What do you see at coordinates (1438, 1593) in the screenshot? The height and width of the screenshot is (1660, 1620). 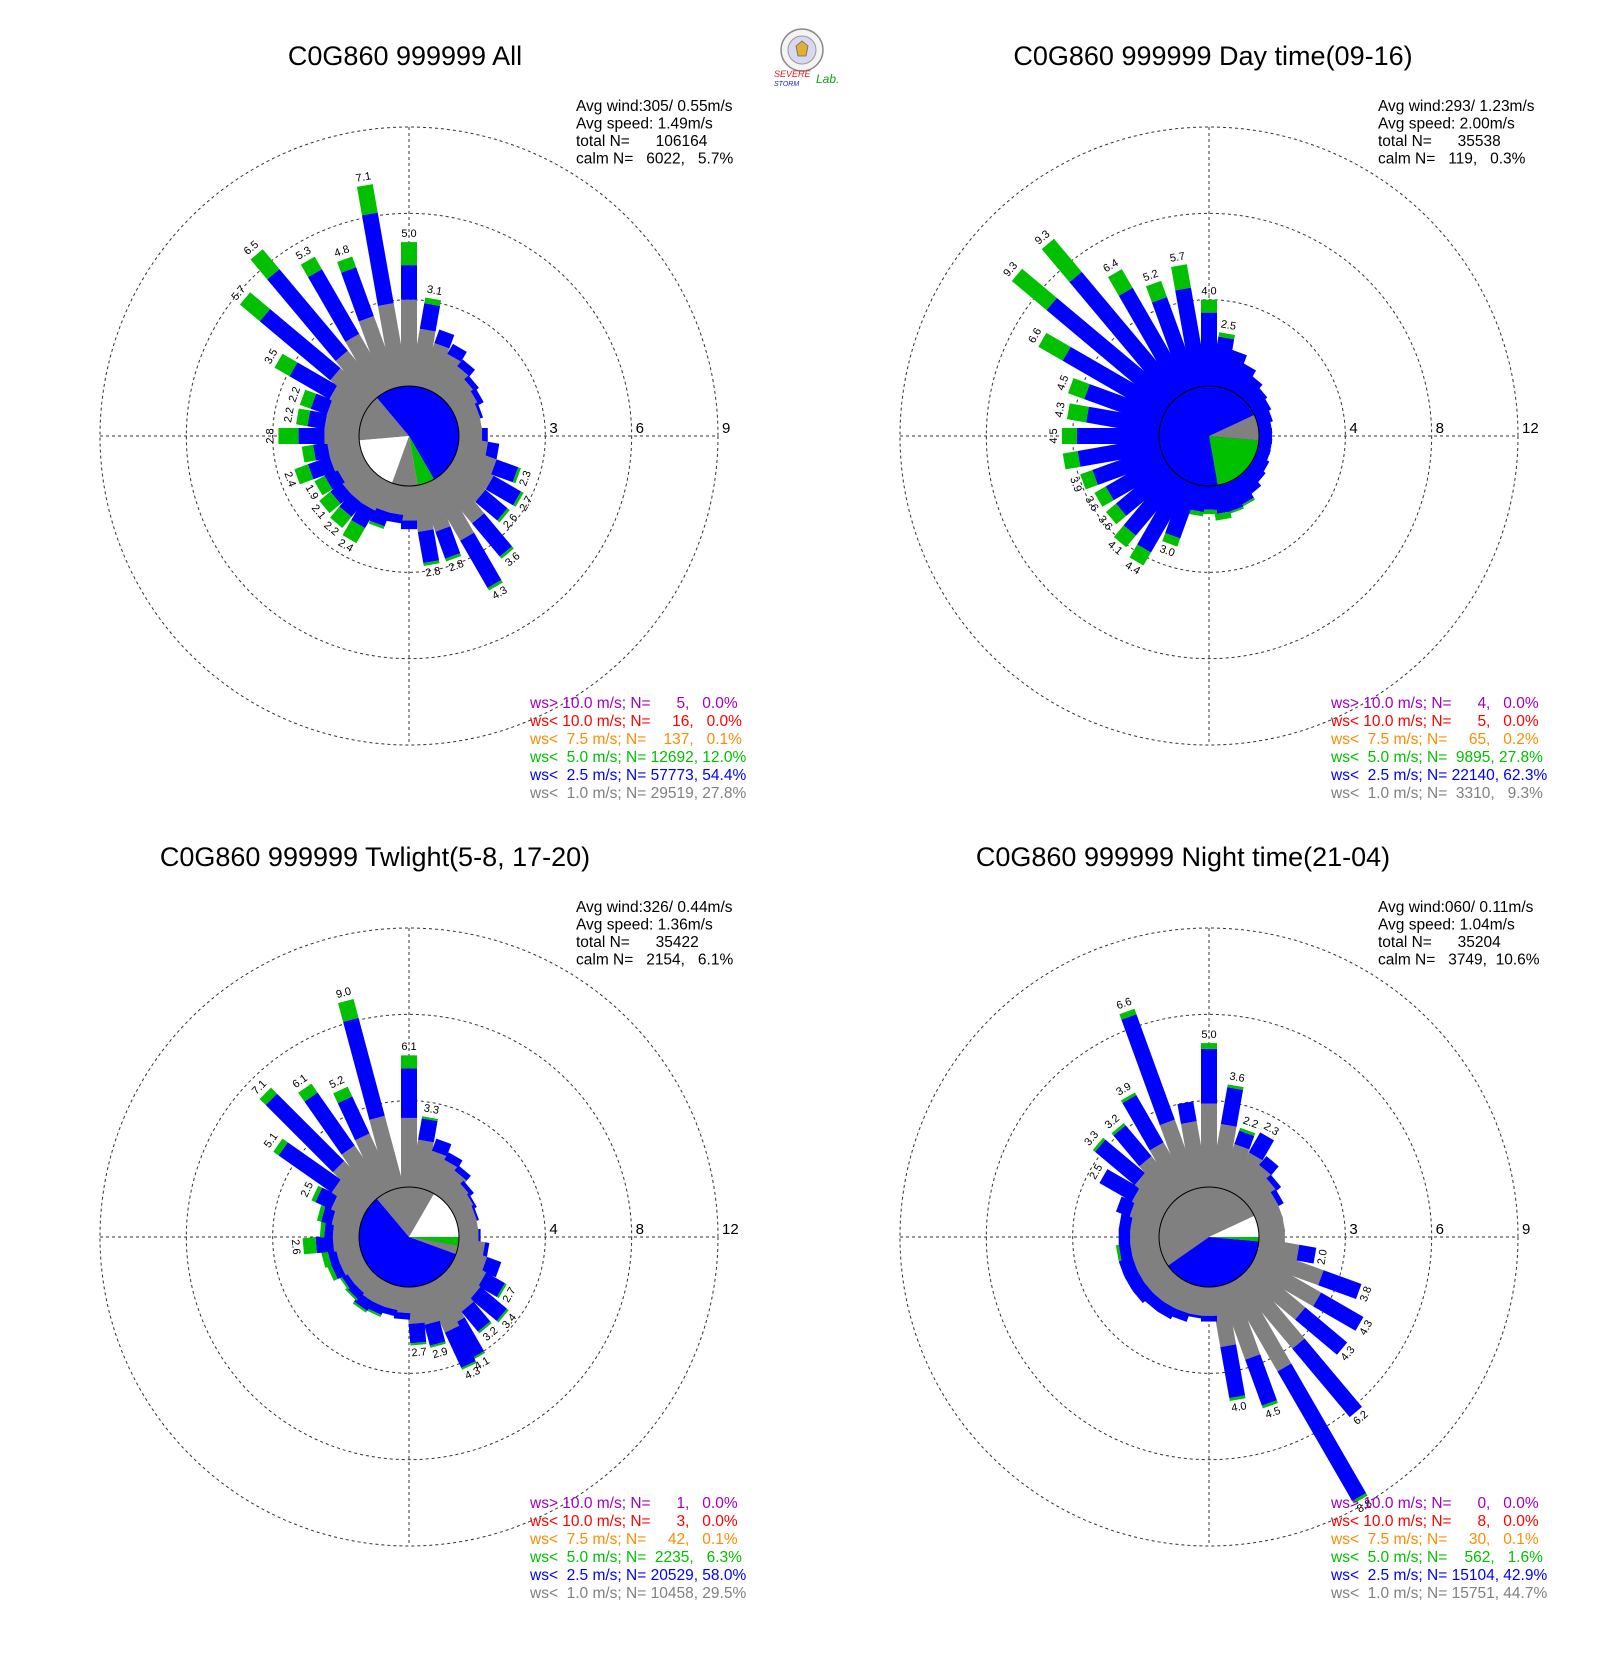 I see `legend-entry: ws< 1.0 m/s; N= 15751, 44.7%` at bounding box center [1438, 1593].